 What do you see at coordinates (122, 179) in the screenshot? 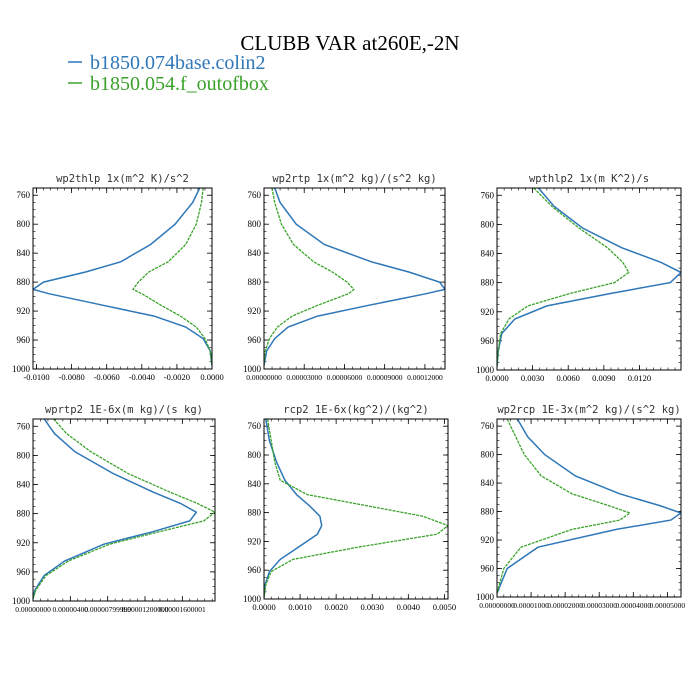
I see `panel-title: wp2thlp 1x(m^2 K)/s^2` at bounding box center [122, 179].